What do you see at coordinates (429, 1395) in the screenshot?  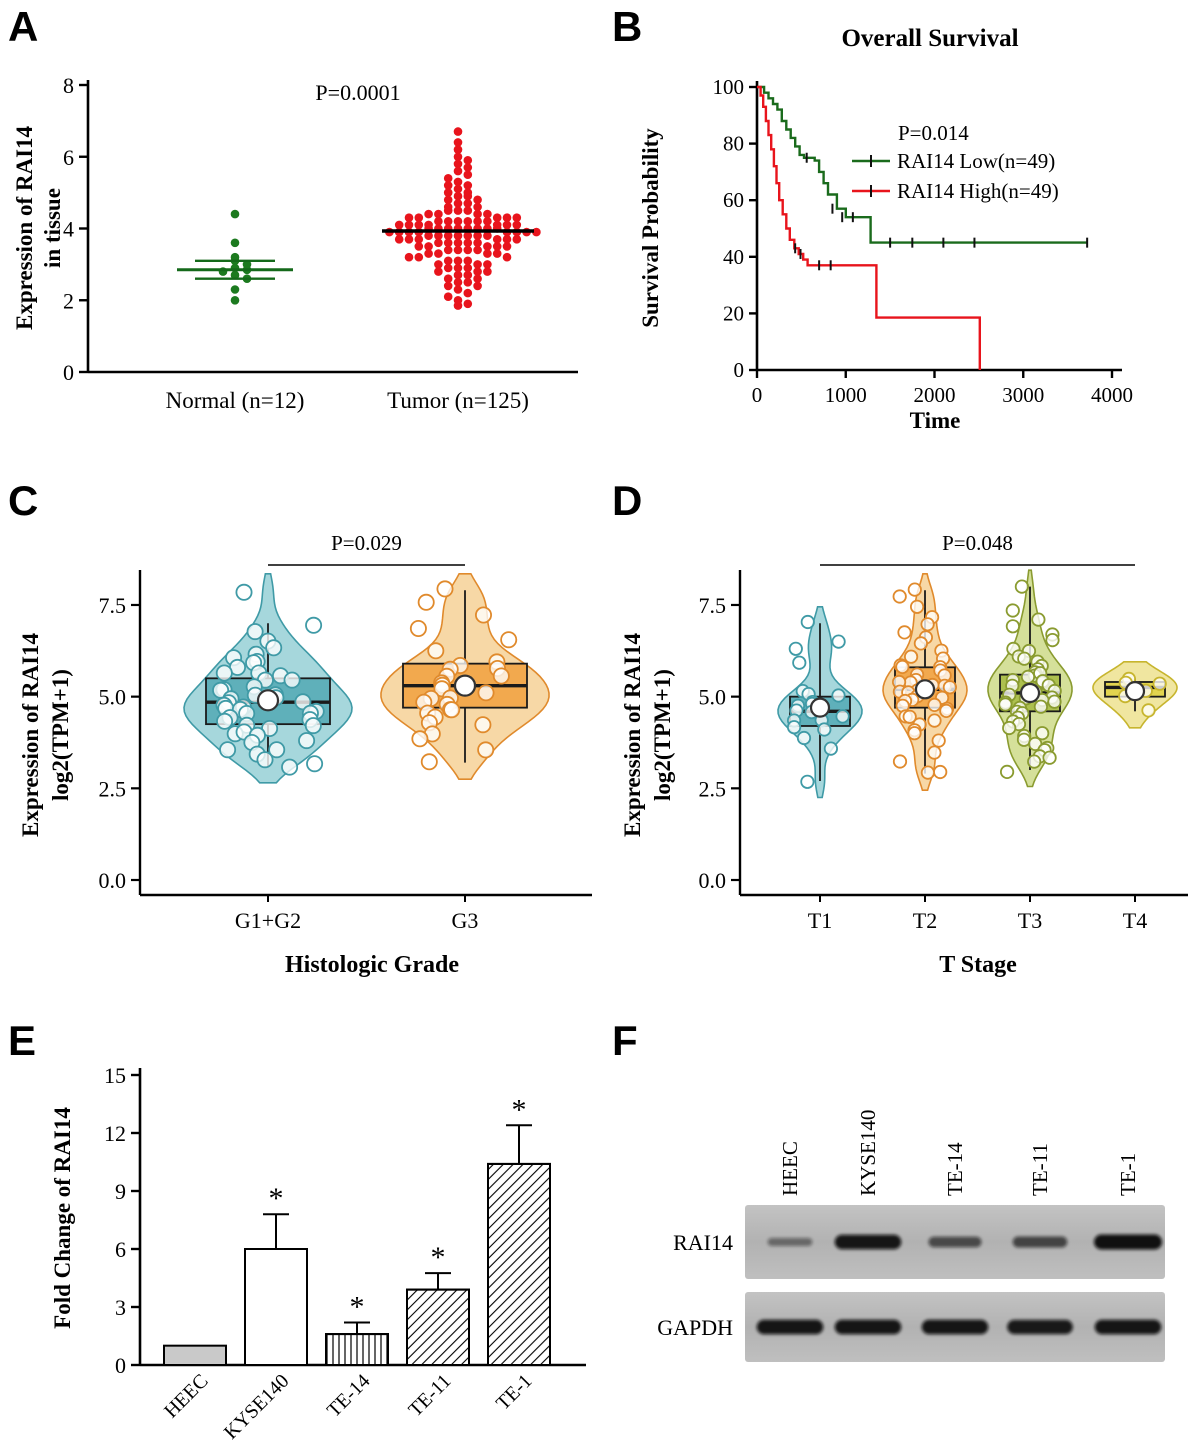 I see `e-category-label-3: TE-11` at bounding box center [429, 1395].